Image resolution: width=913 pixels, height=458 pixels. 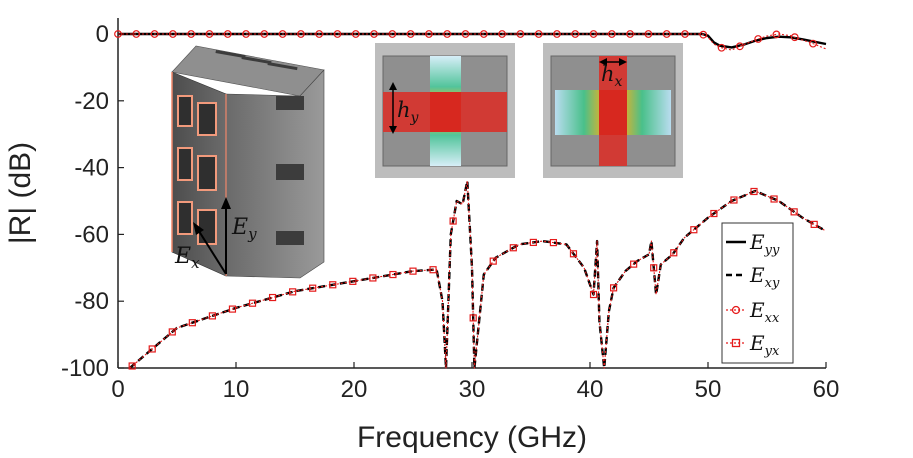 I want to click on y-axis-label: |R| (dB), so click(x=20, y=193).